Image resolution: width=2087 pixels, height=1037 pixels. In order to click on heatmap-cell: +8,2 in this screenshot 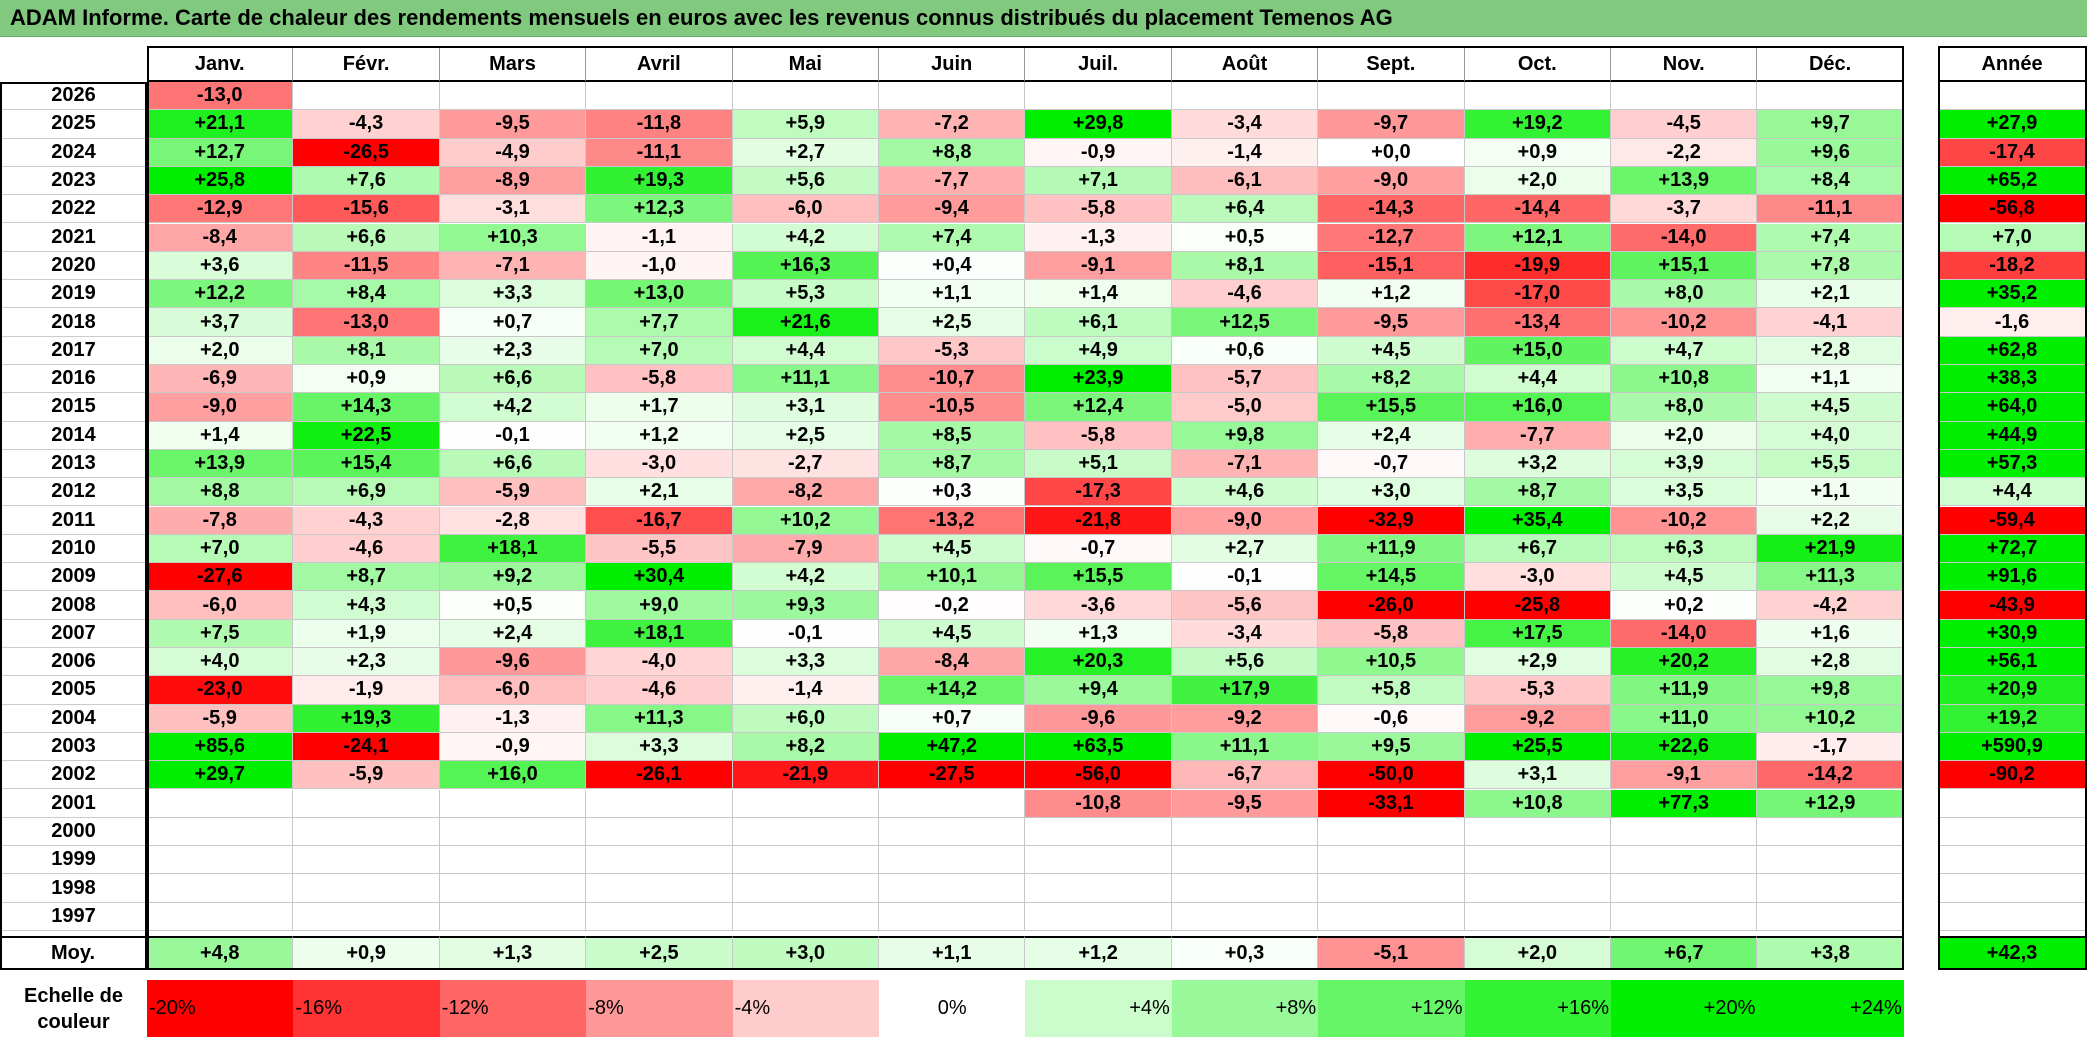, I will do `click(1391, 379)`.